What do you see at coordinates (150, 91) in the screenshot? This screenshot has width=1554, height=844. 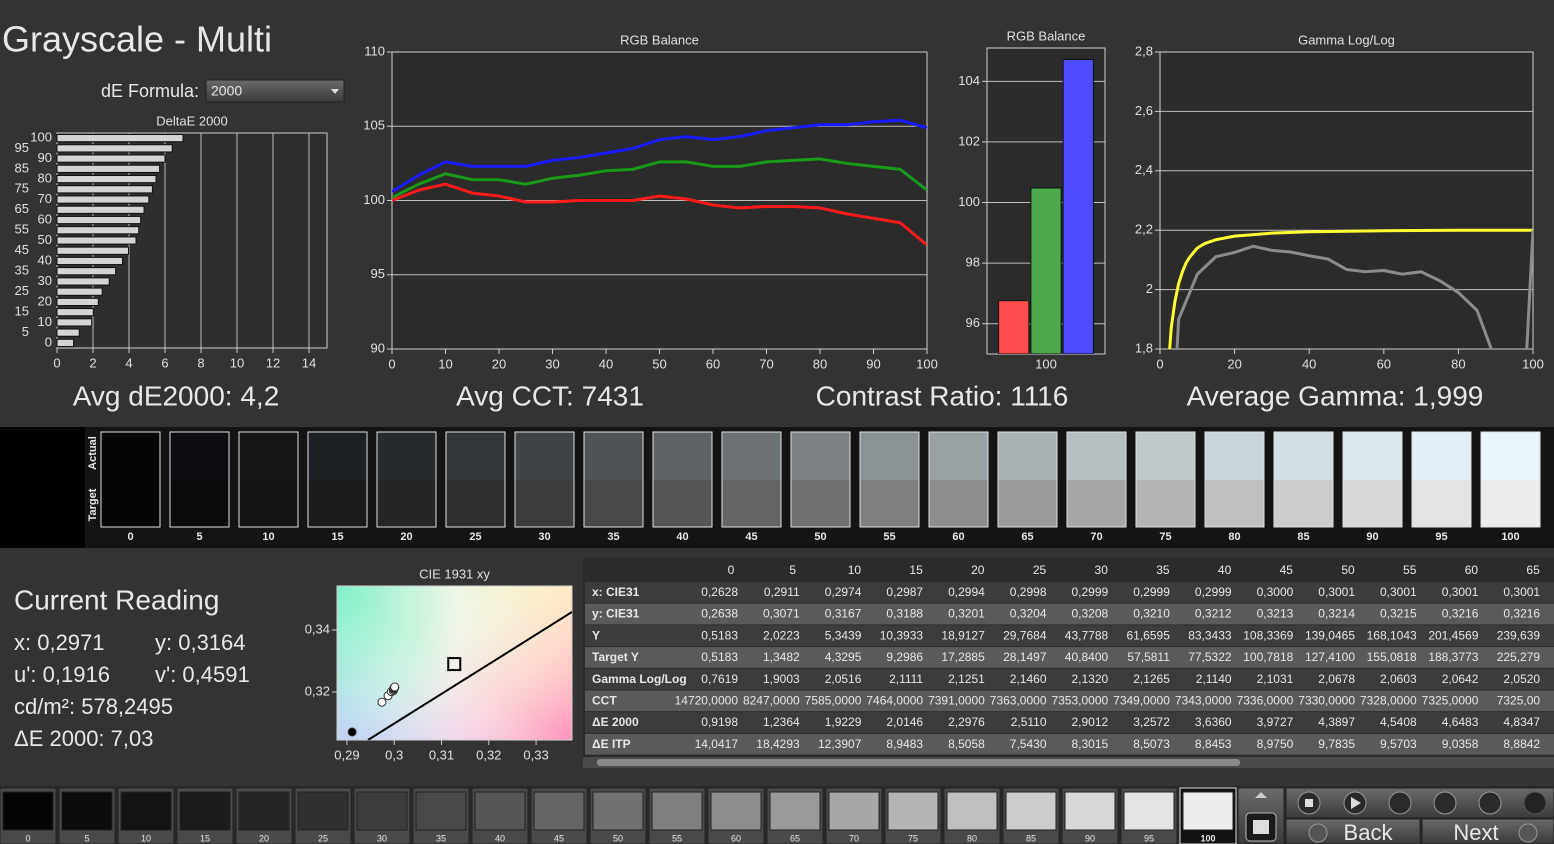 I see `formula-label: dE Formula:` at bounding box center [150, 91].